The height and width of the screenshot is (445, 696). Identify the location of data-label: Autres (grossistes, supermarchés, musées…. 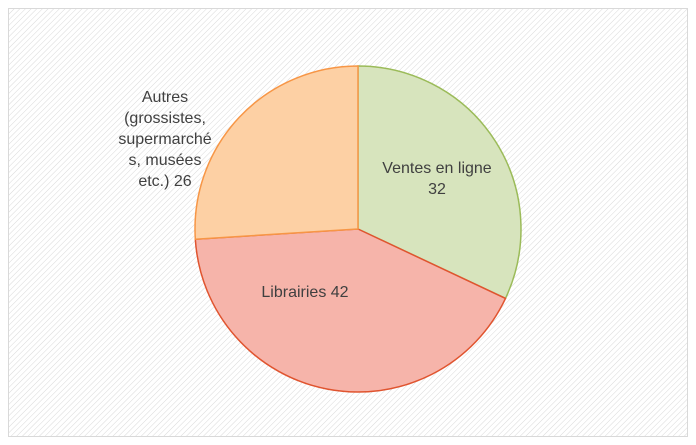
(165, 139).